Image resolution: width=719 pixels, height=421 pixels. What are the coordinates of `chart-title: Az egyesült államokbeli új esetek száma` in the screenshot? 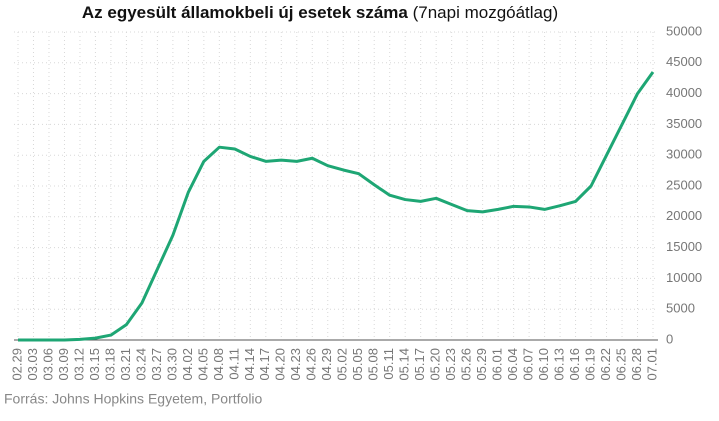 It's located at (245, 12).